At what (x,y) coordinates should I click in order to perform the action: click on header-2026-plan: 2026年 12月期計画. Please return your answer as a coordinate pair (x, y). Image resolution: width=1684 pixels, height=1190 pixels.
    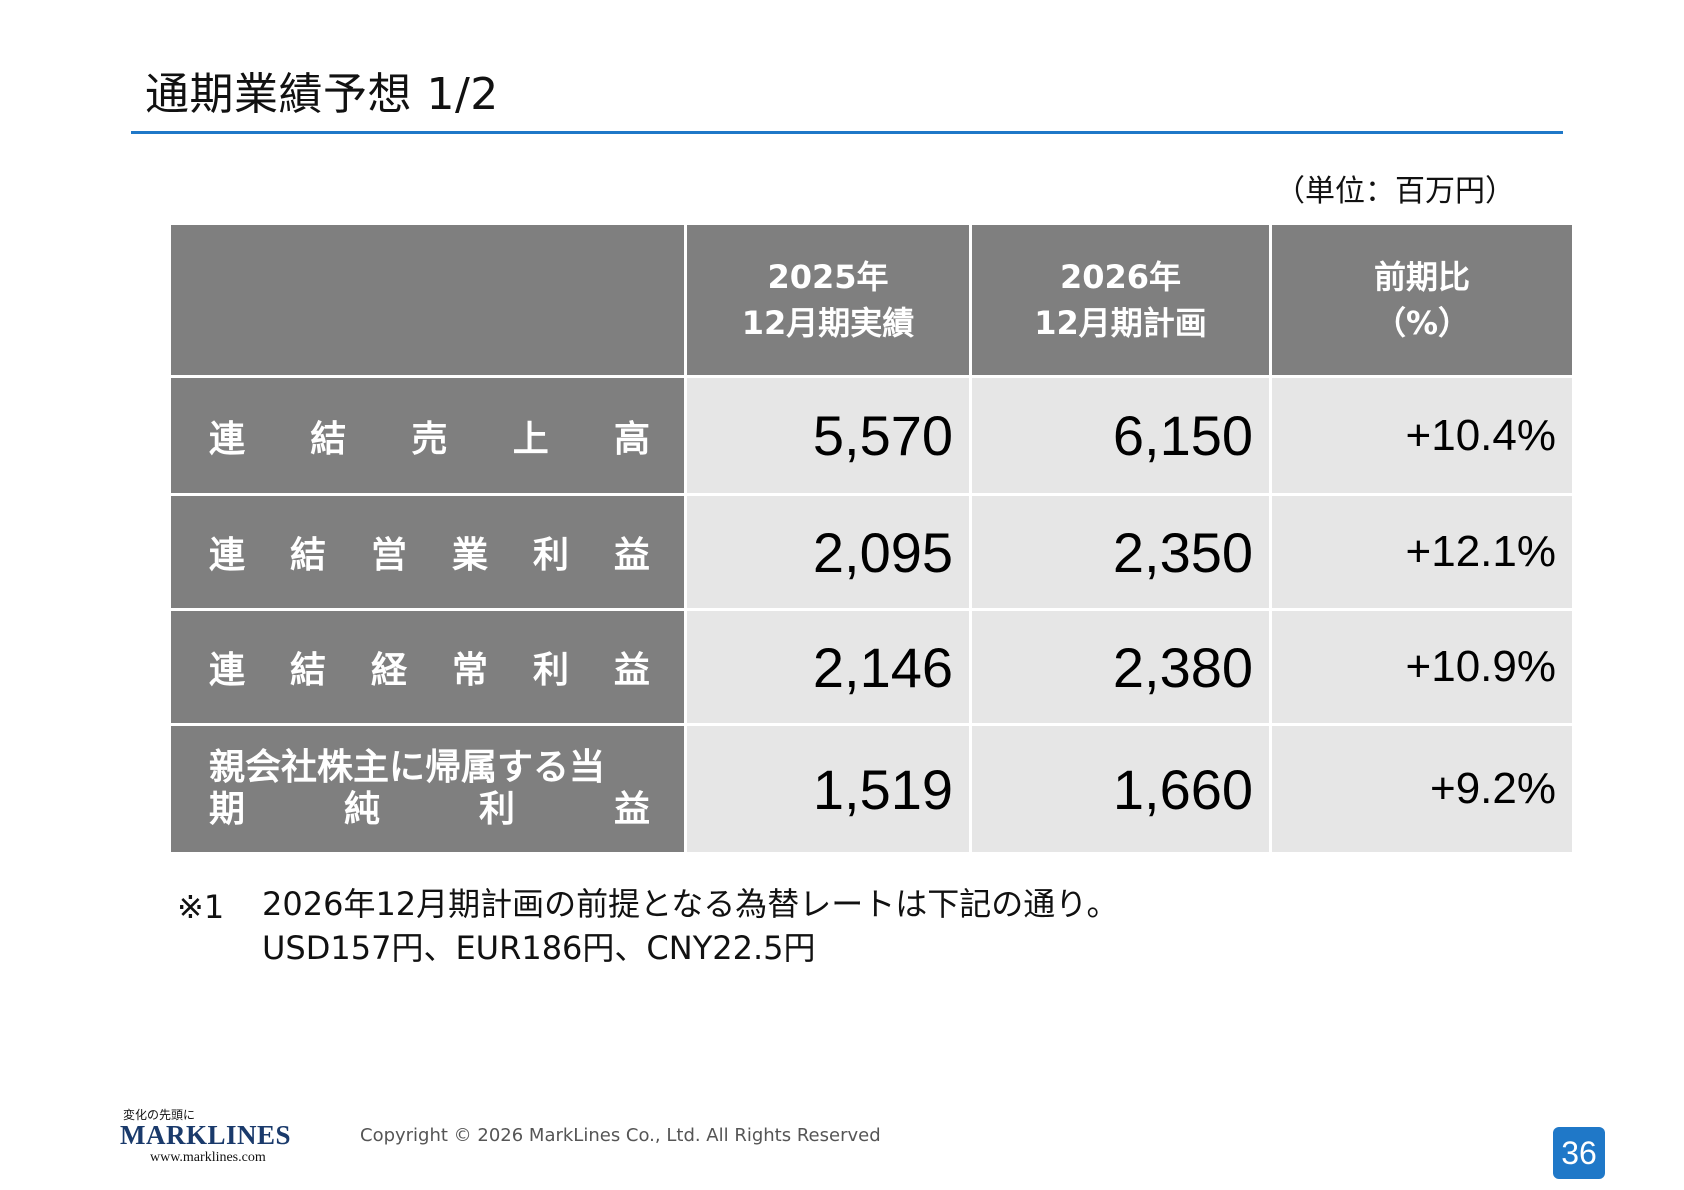
    Looking at the image, I should click on (1120, 300).